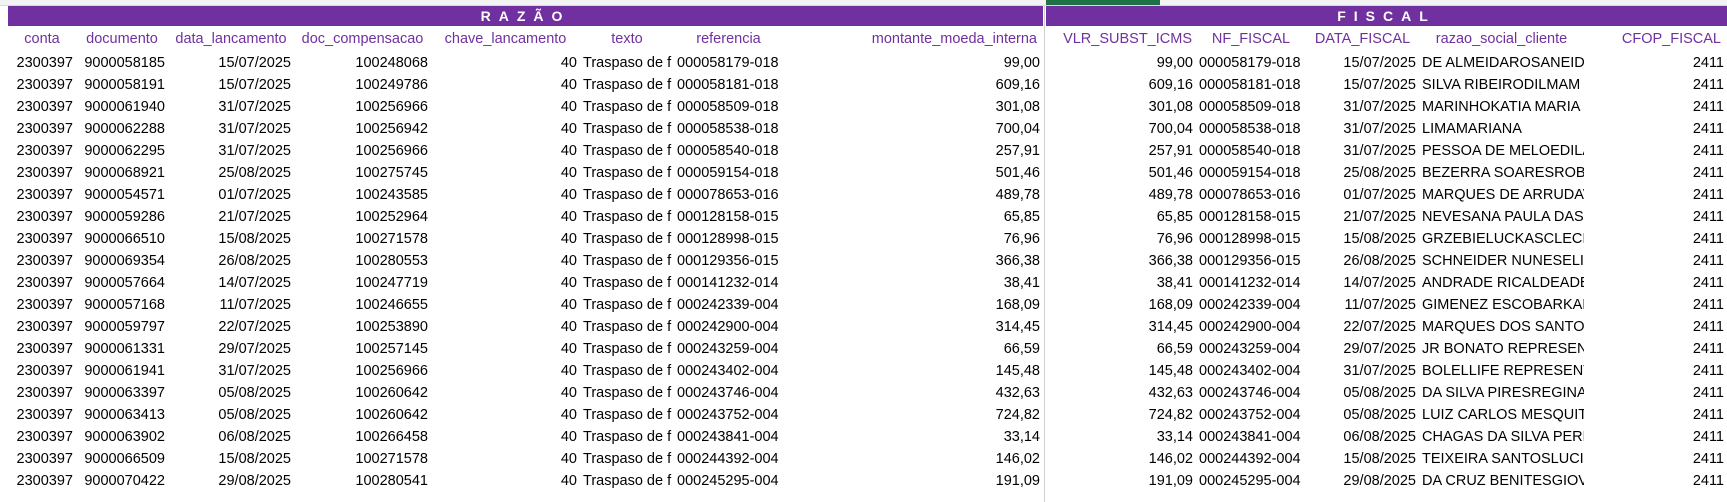  Describe the element at coordinates (1127, 39) in the screenshot. I see `col-header-vlr-subst-icms: VLR_SUBST_ICMS` at that location.